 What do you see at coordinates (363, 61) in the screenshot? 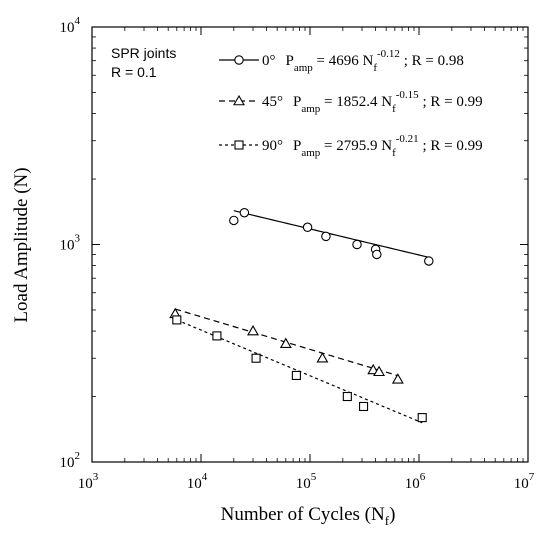
I see `legend-equation-0: 0° Pamp = 4696 Nf-0.12 ; R = 0.98` at bounding box center [363, 61].